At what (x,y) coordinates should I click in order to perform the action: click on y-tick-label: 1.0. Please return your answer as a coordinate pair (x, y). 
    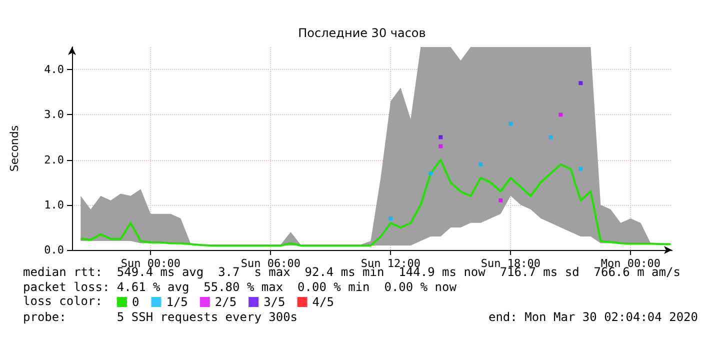
    Looking at the image, I should click on (54, 205).